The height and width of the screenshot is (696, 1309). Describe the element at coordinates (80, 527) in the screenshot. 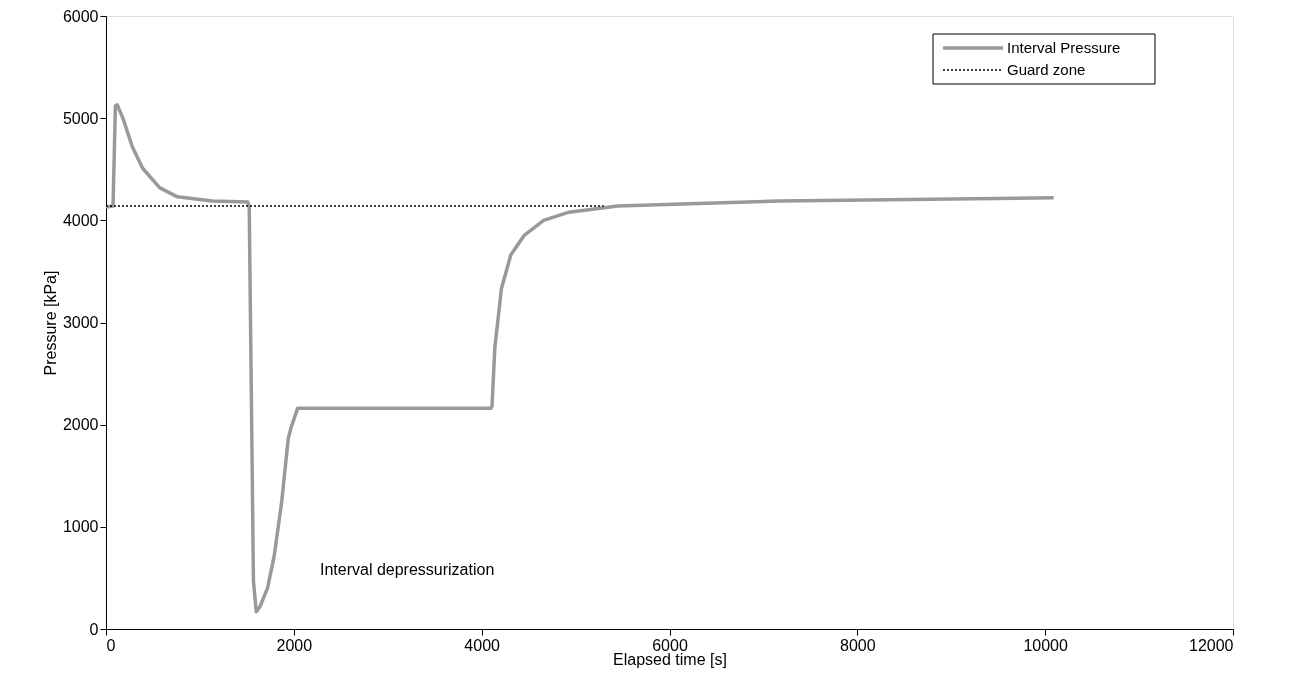

I see `y-tick-label: 1000` at that location.